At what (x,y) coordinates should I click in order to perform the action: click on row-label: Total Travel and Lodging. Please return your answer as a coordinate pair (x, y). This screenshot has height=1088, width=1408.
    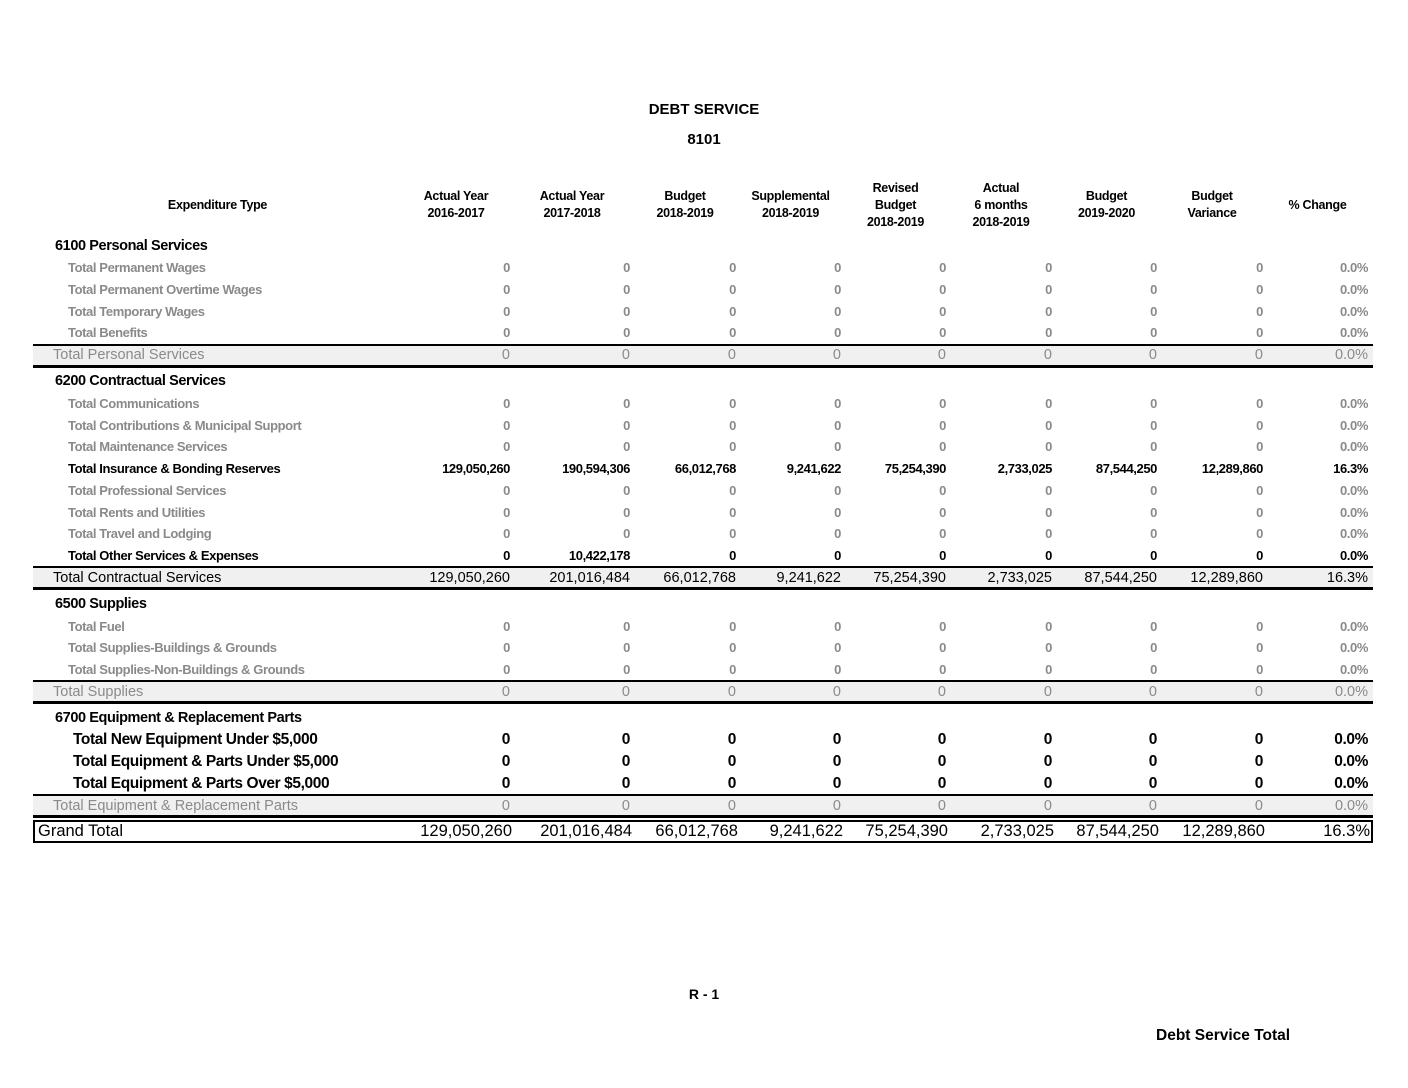
    Looking at the image, I should click on (140, 534).